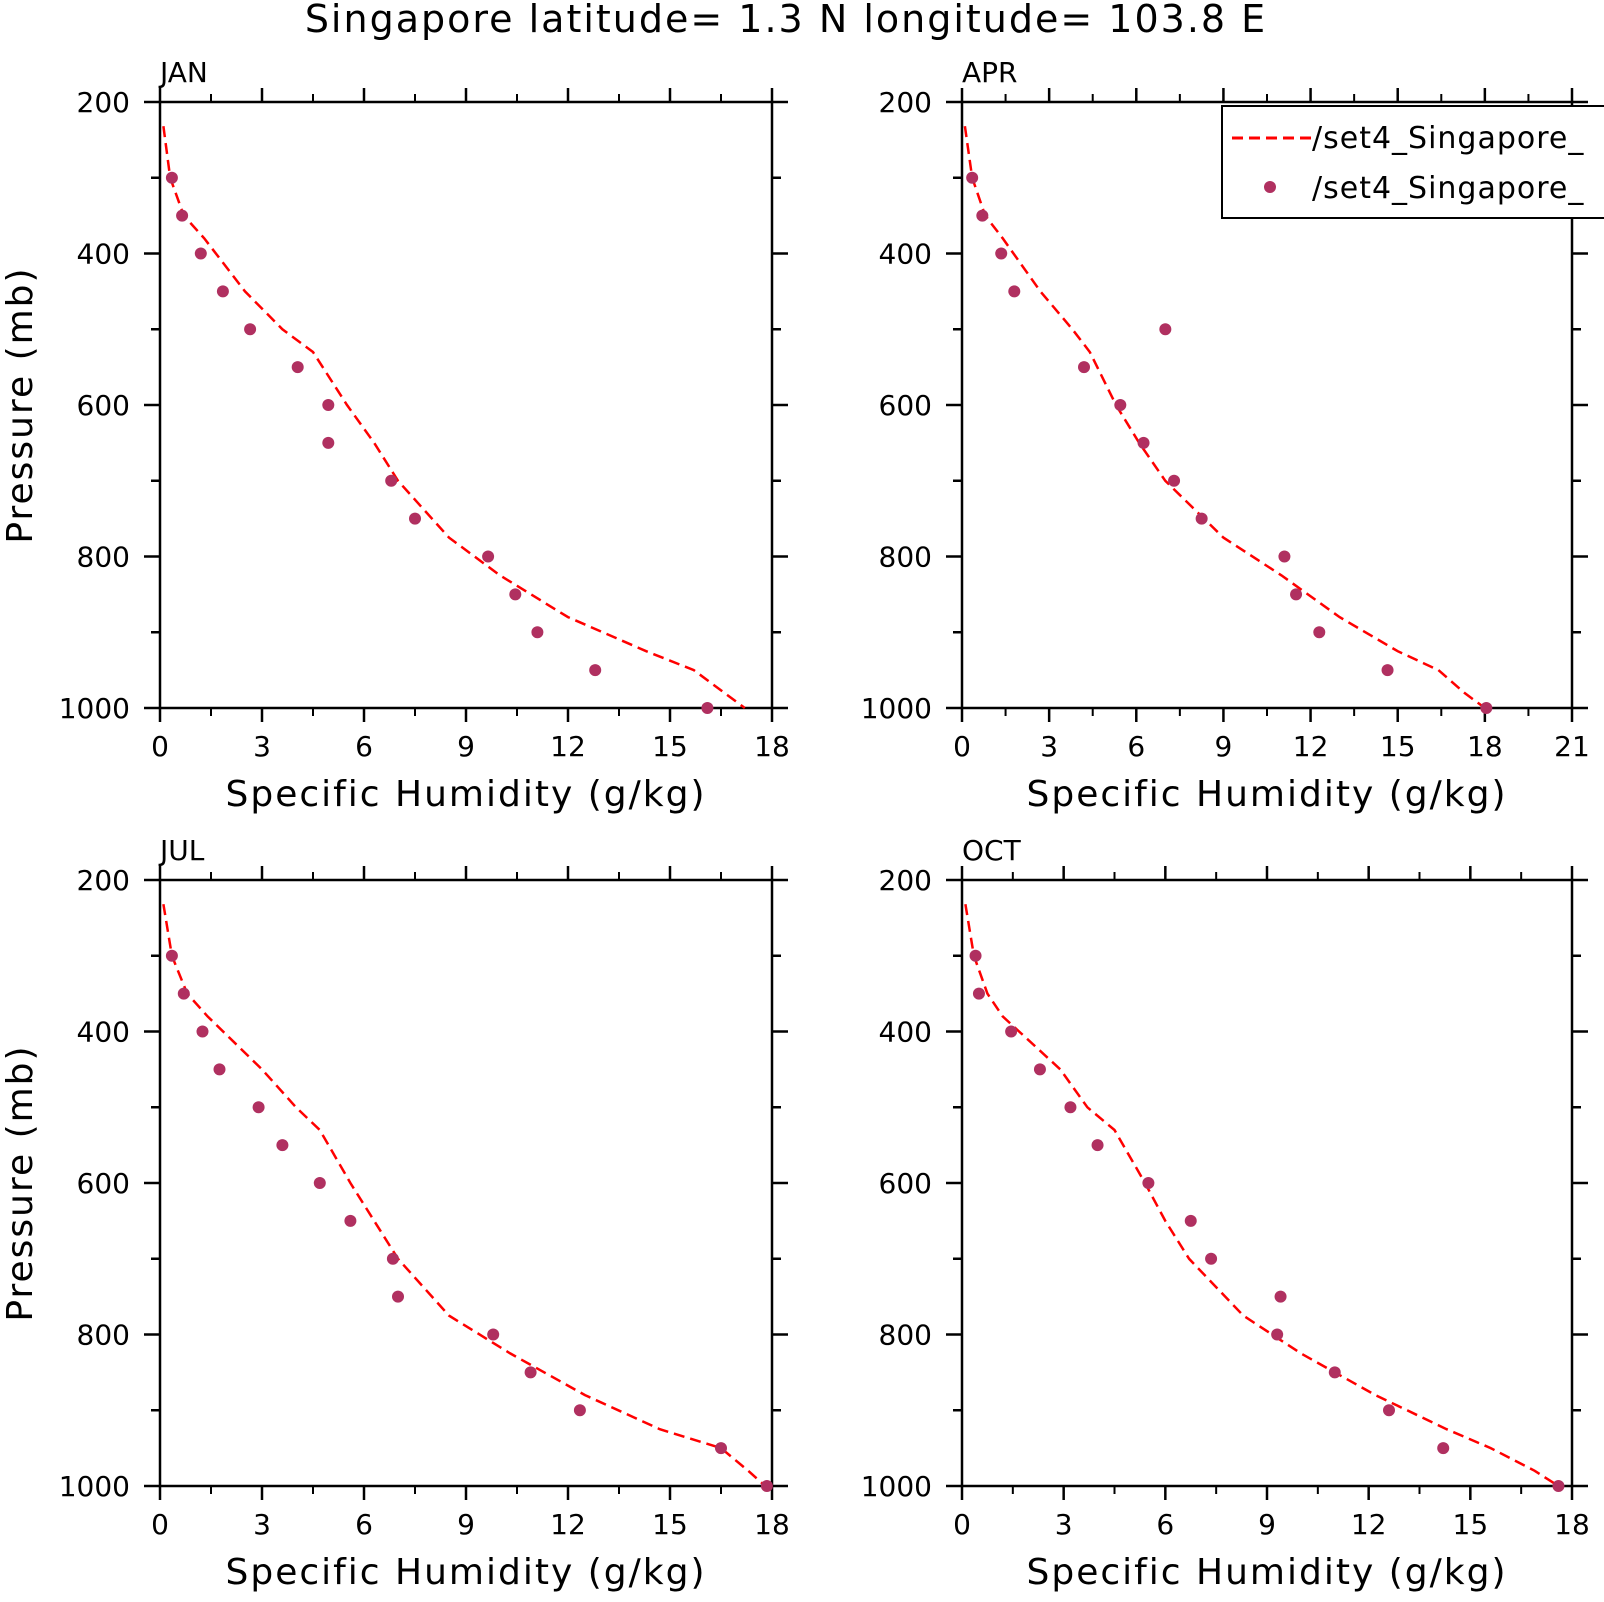 The image size is (1604, 1602). I want to click on x-axis-label: Specific Humidity (g/kg), so click(1266, 794).